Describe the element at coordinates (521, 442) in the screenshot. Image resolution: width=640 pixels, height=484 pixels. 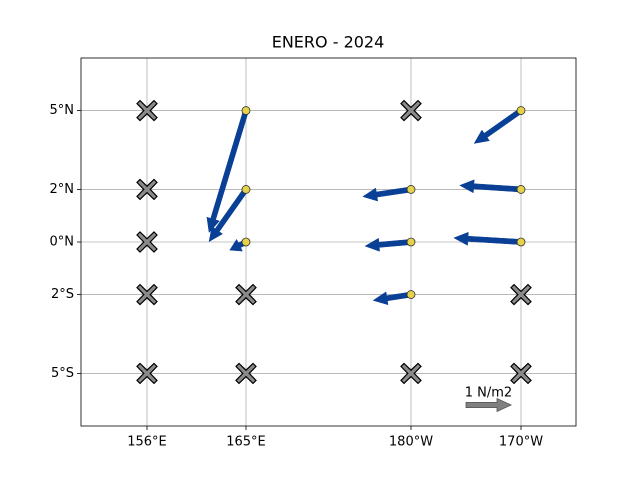
I see `x-tick-label: 170°W` at that location.